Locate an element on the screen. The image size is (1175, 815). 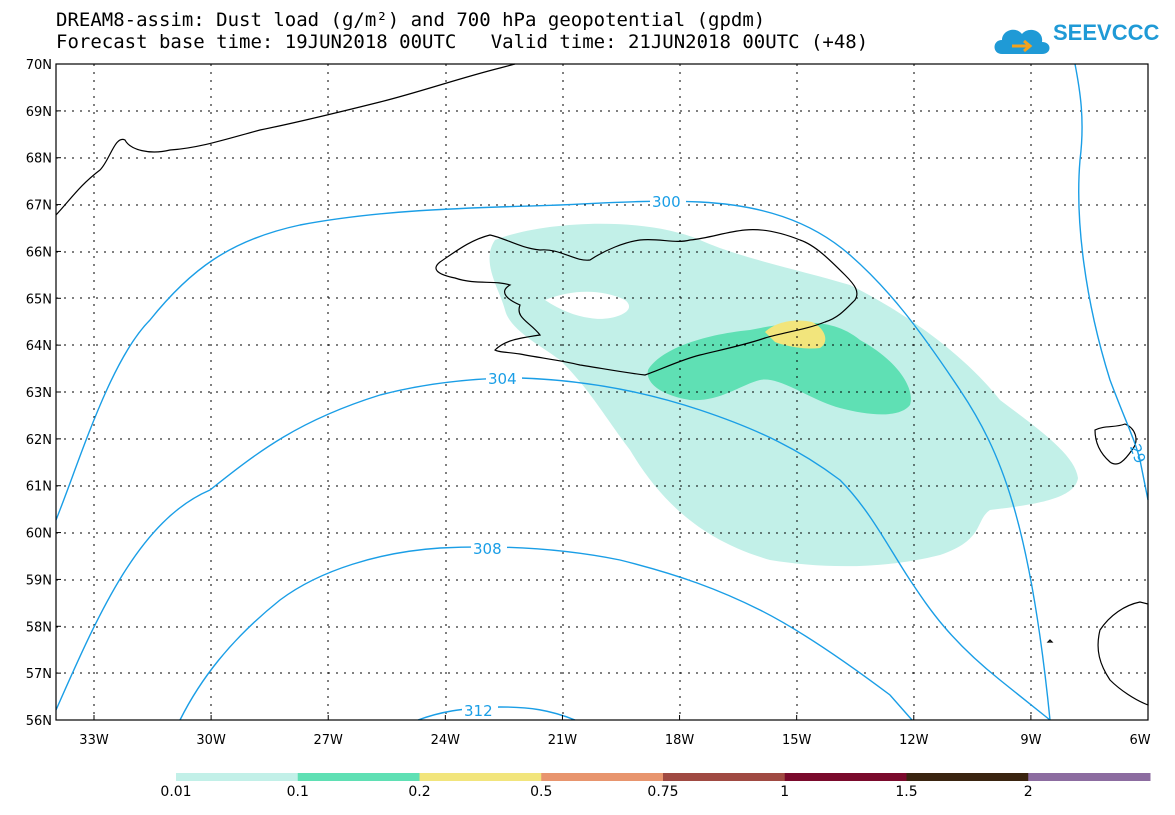
lat-label-57N: 57N is located at coordinates (39, 674).